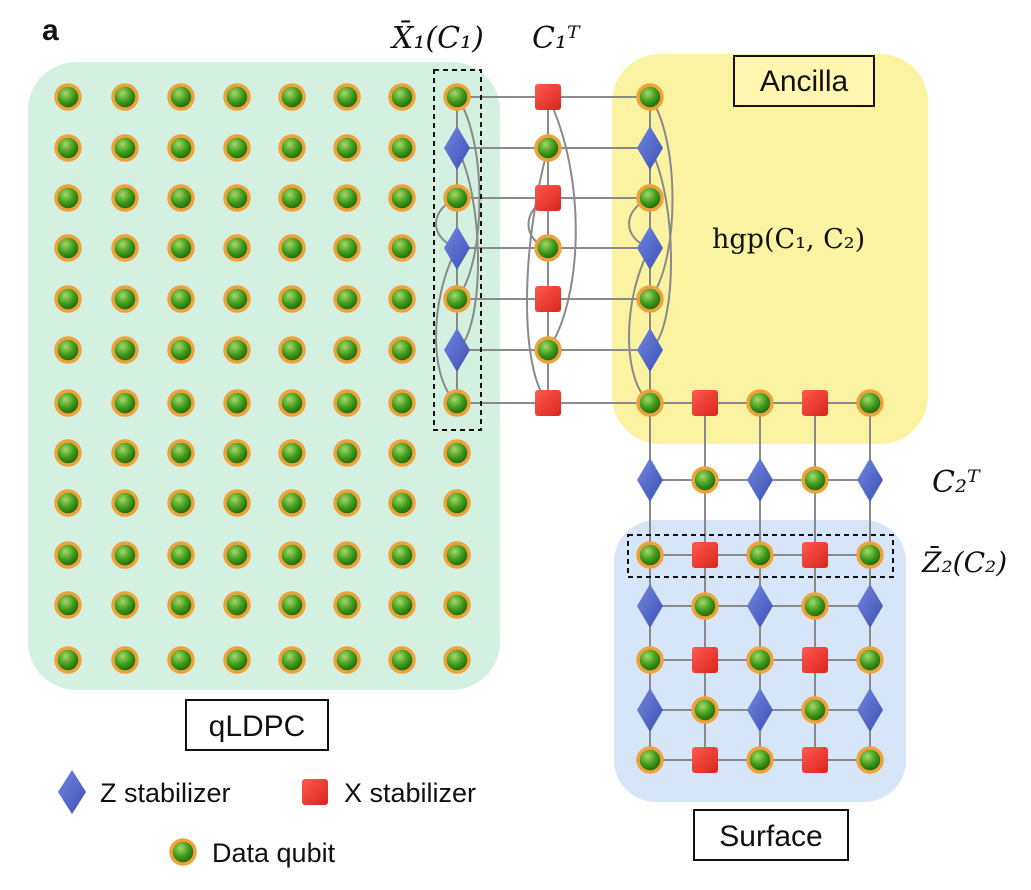 The image size is (1031, 890). Describe the element at coordinates (183, 852) in the screenshot. I see `legend-data-qubit-icon` at that location.